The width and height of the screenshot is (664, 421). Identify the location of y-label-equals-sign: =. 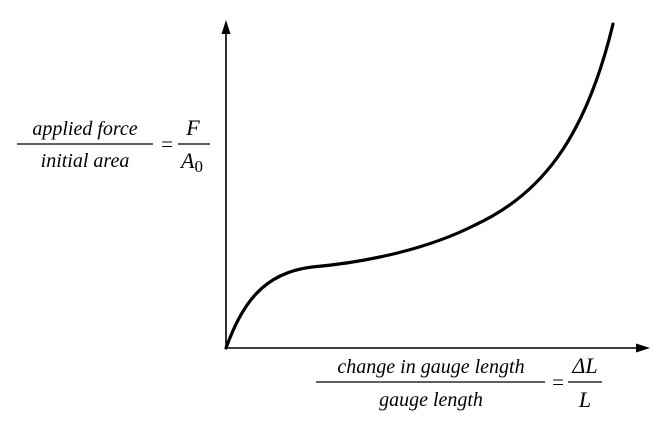
(167, 144).